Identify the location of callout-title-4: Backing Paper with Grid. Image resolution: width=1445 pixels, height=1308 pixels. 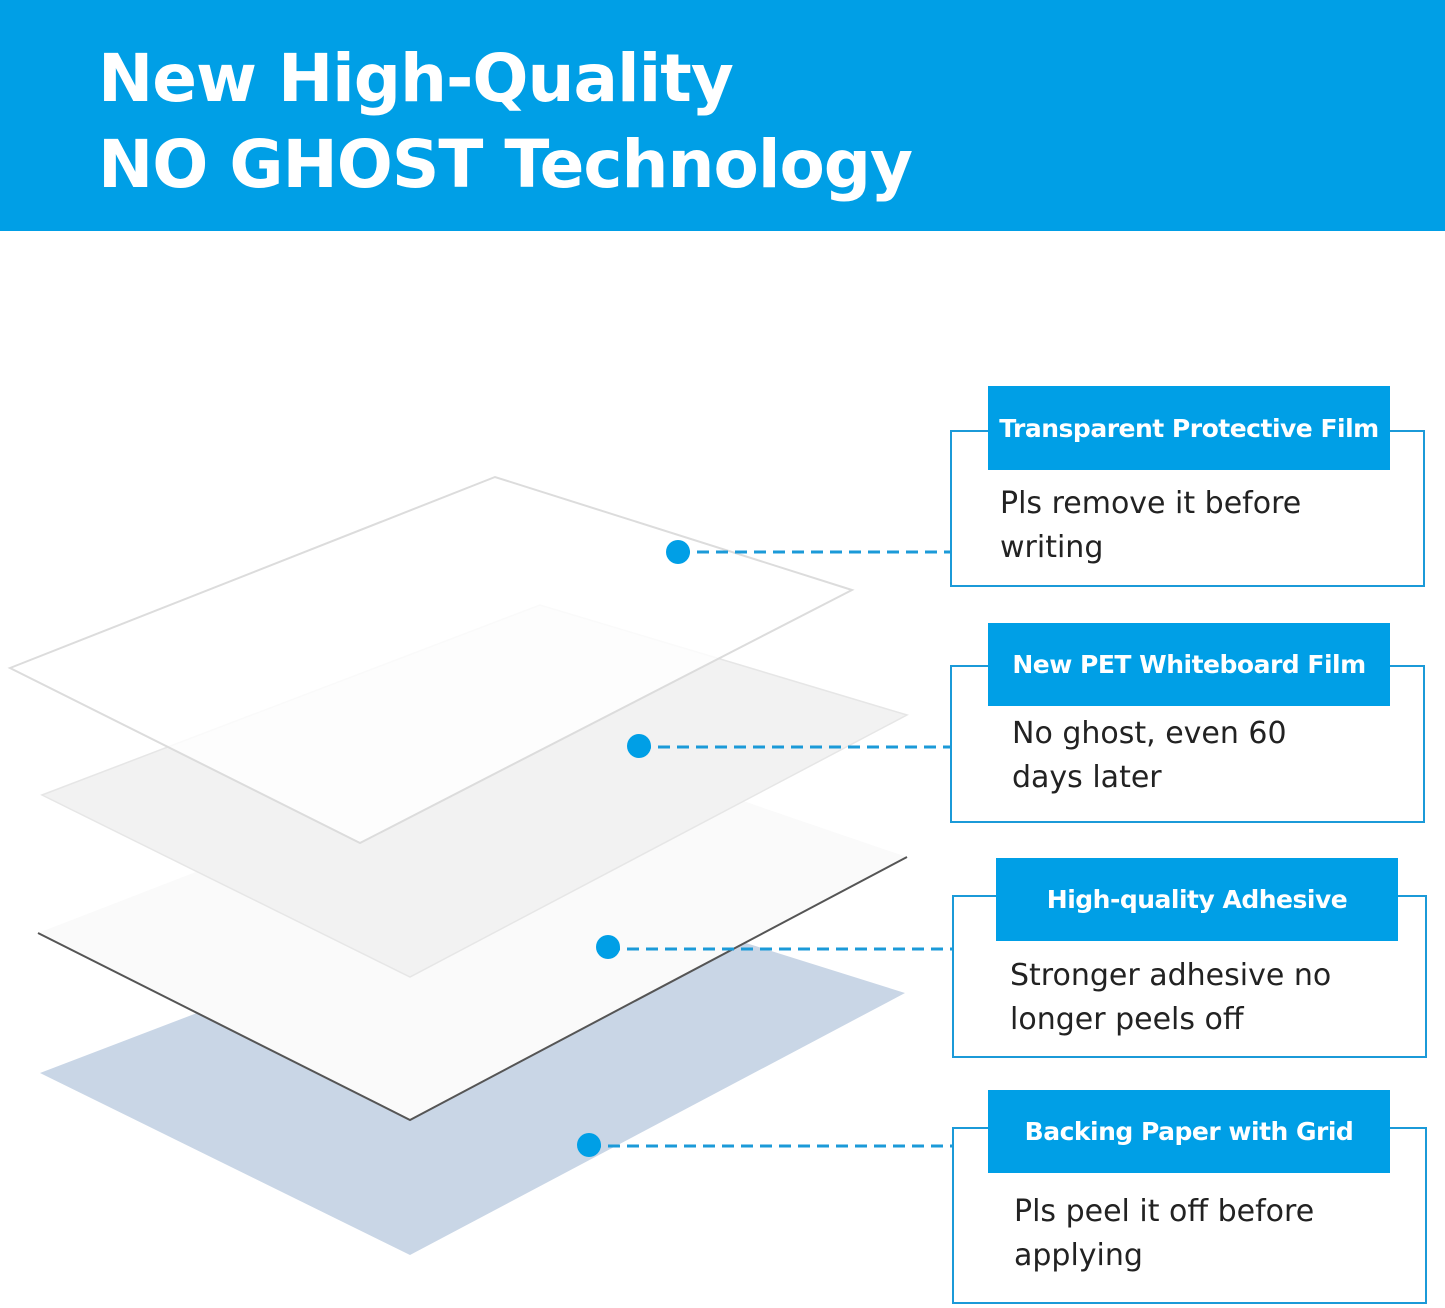
(1189, 1131).